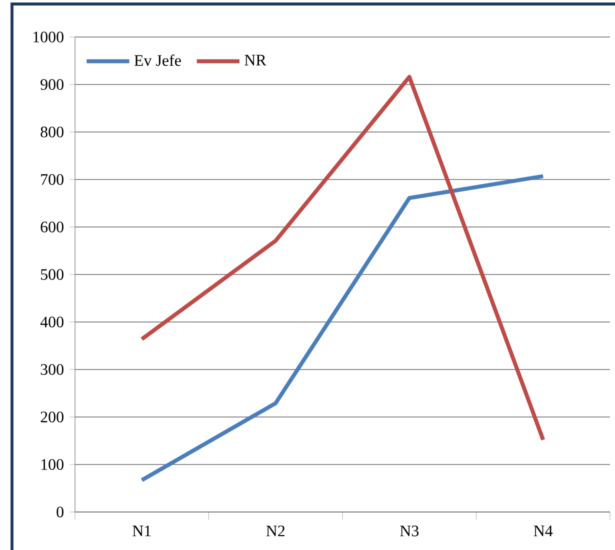 This screenshot has width=615, height=550. Describe the element at coordinates (60, 512) in the screenshot. I see `y-tick-label: 0` at that location.